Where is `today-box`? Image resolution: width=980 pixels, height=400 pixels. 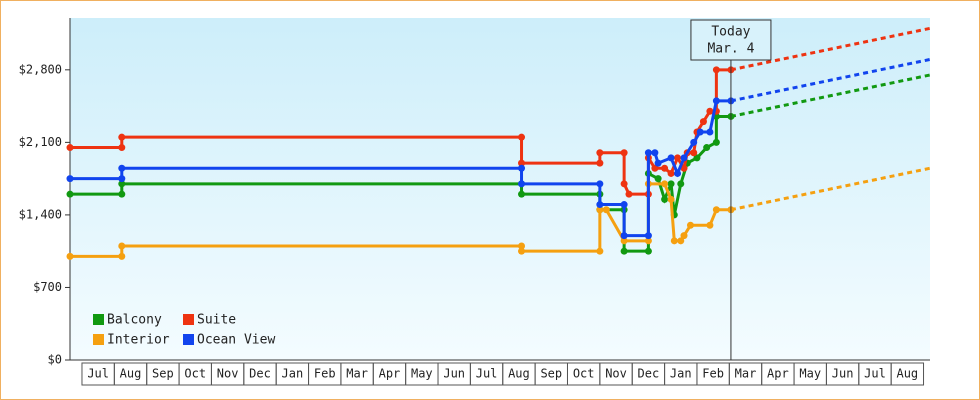
today-box is located at coordinates (731, 40).